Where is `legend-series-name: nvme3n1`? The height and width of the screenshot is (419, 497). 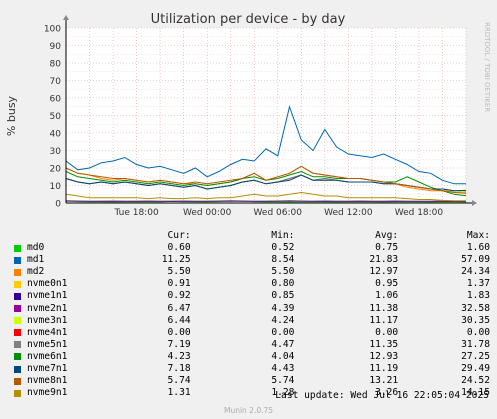 legend-series-name: nvme3n1 is located at coordinates (47, 320).